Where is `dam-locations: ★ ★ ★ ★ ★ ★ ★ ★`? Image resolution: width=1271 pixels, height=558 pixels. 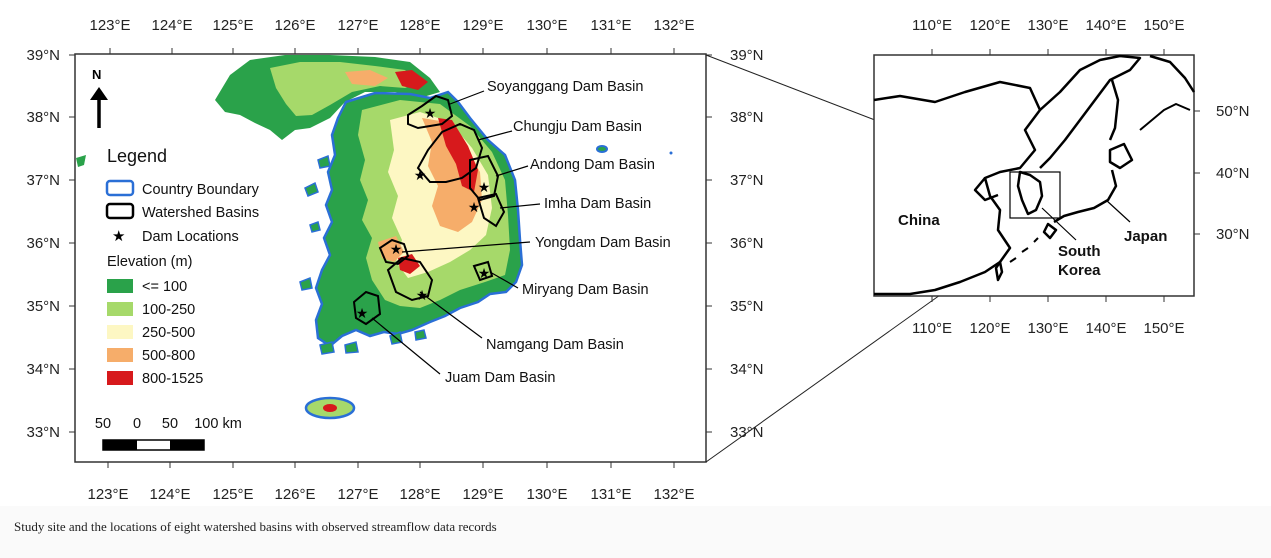
dam-locations: ★ ★ ★ ★ ★ ★ ★ ★ is located at coordinates (423, 213).